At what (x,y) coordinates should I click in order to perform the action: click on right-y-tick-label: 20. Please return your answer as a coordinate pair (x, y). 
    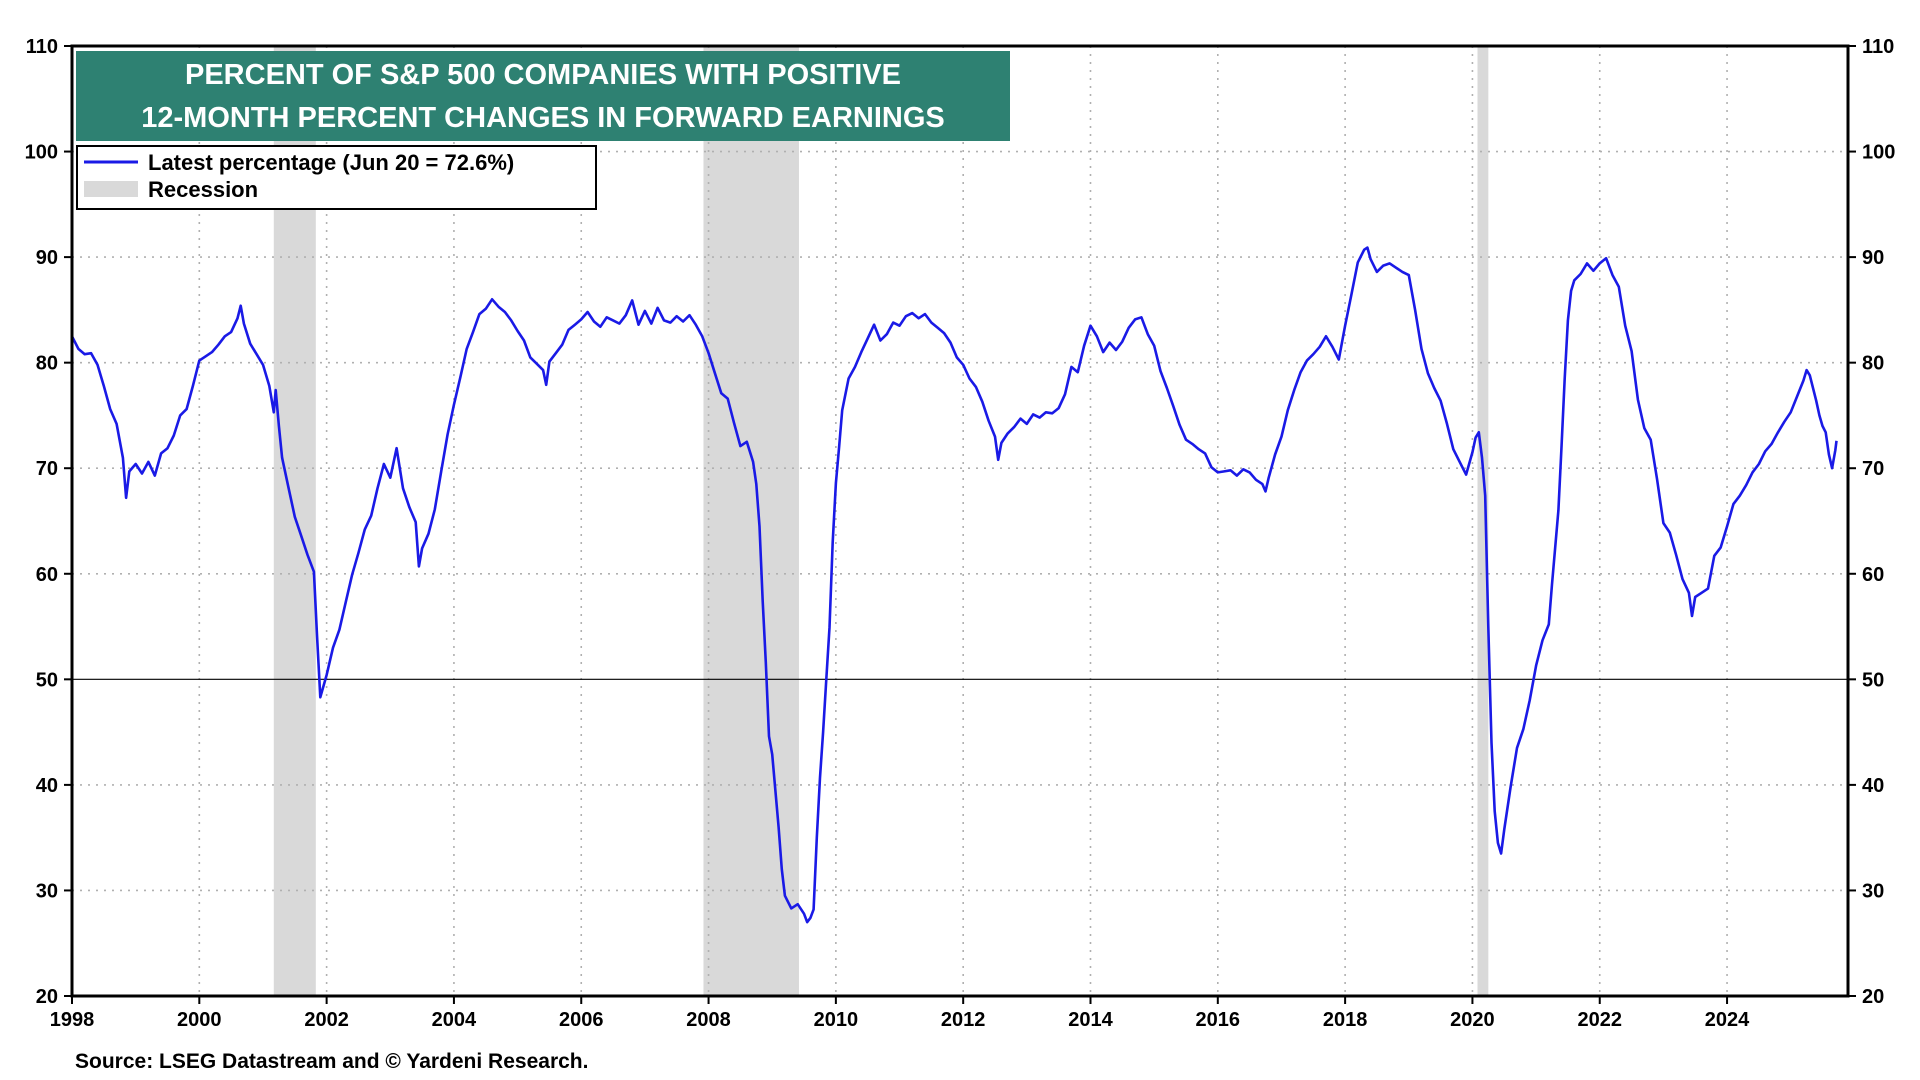
    Looking at the image, I should click on (1873, 997).